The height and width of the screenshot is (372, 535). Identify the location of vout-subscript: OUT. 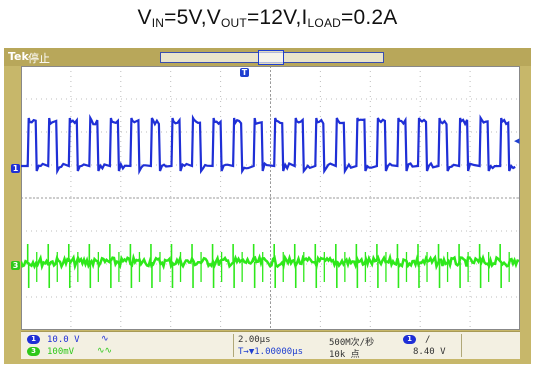
(234, 23).